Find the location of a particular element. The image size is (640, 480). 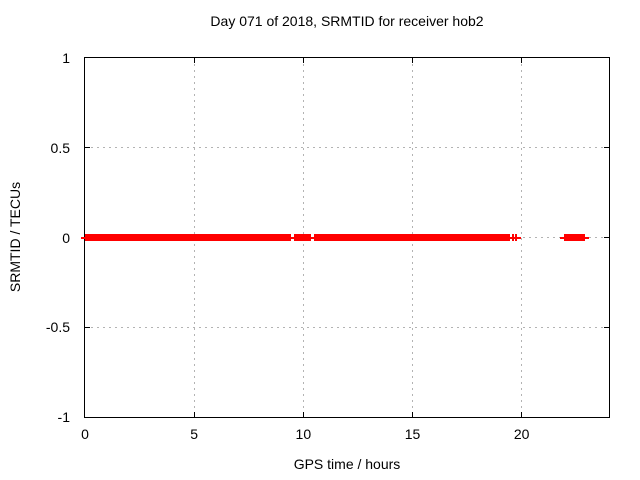

y-tick-label-0.5: 0.5 is located at coordinates (60, 147).